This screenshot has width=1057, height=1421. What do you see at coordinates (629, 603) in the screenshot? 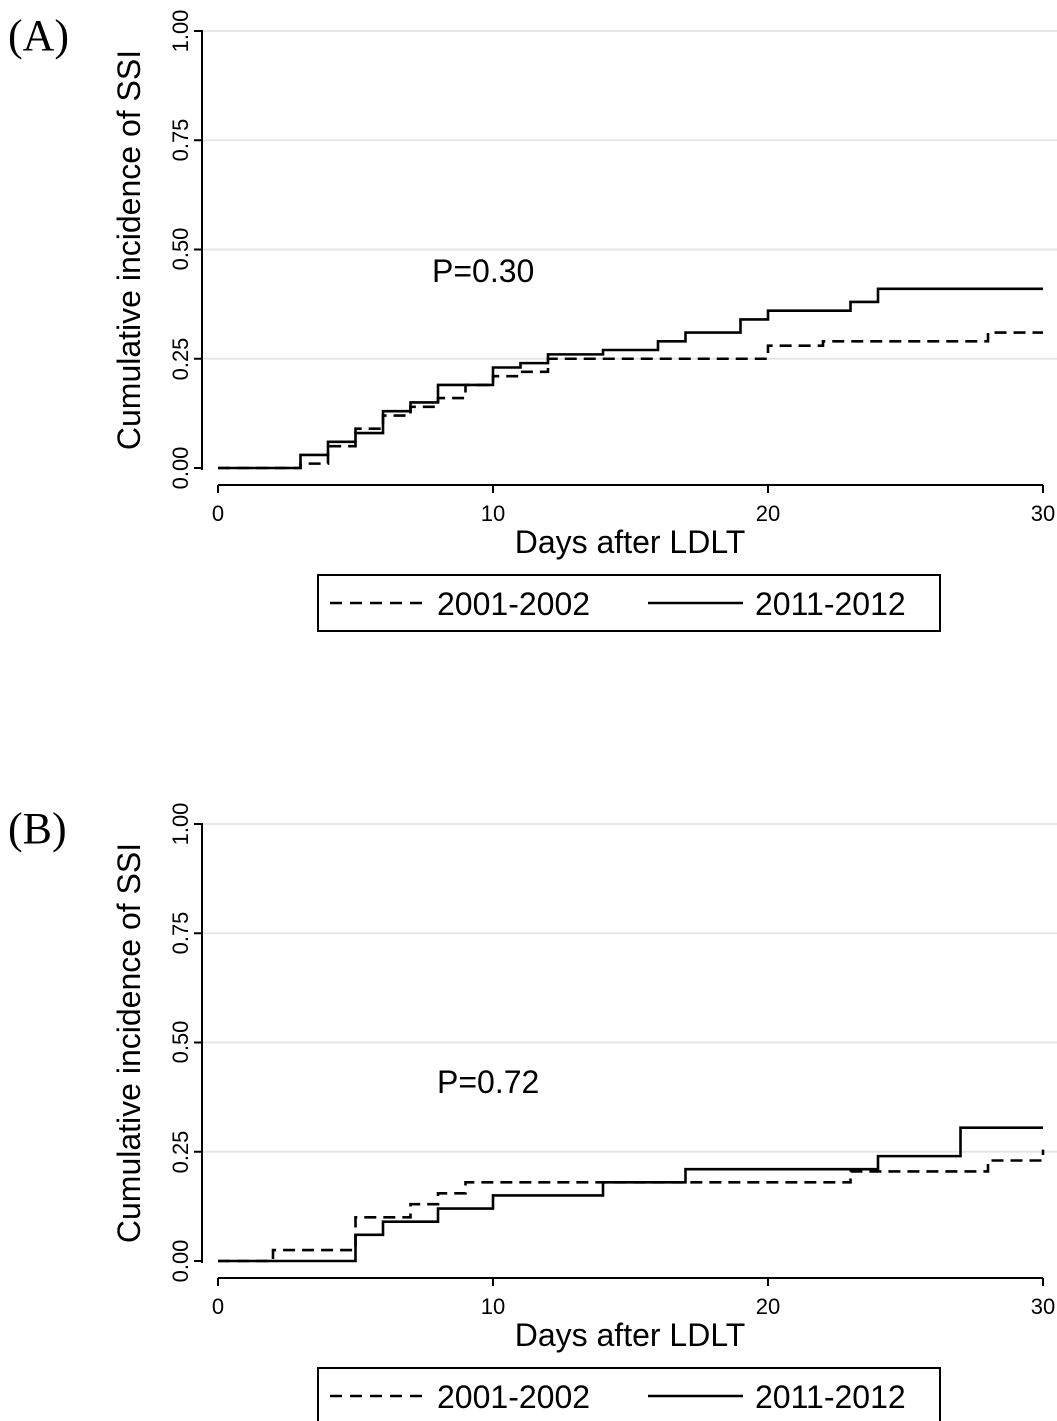
I see `panel-a-legend: 2001-2002 2011-2012` at bounding box center [629, 603].